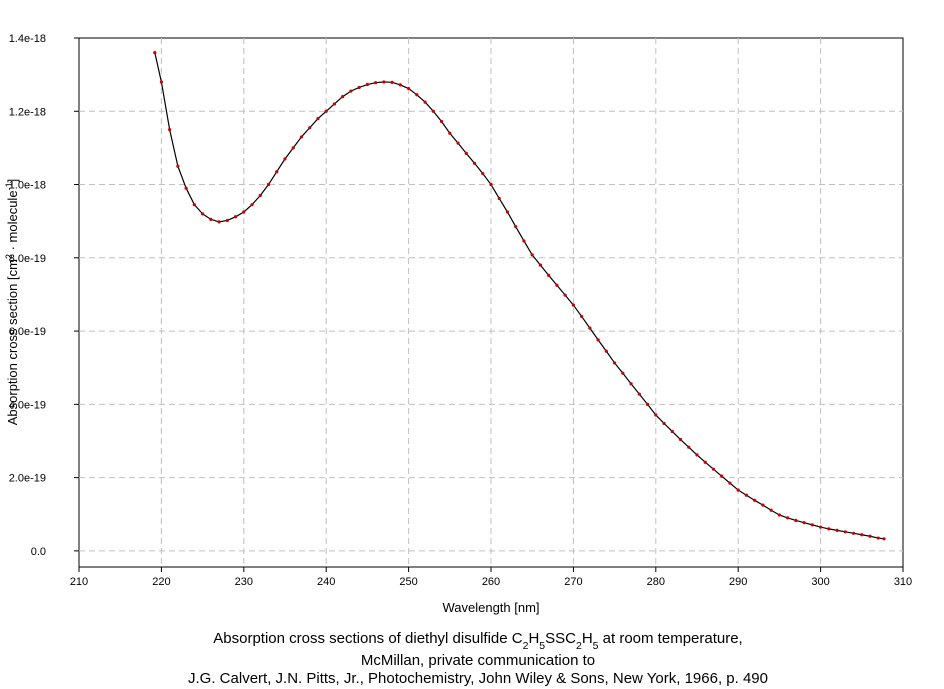 The image size is (944, 689). Describe the element at coordinates (9, 186) in the screenshot. I see `text-part: -1` at that location.